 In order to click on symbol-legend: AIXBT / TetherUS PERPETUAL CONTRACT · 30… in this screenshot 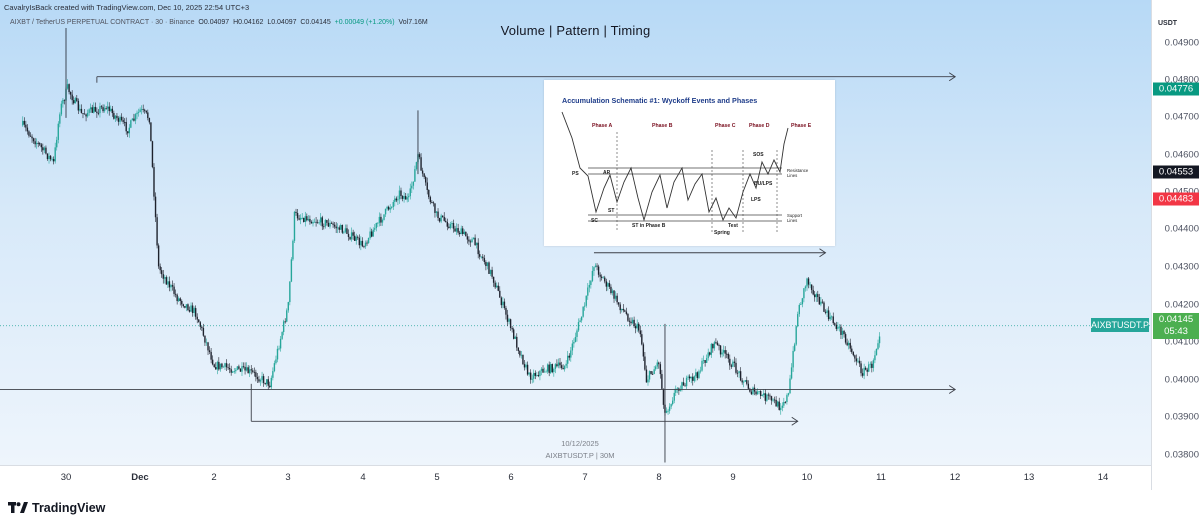, I will do `click(219, 22)`.